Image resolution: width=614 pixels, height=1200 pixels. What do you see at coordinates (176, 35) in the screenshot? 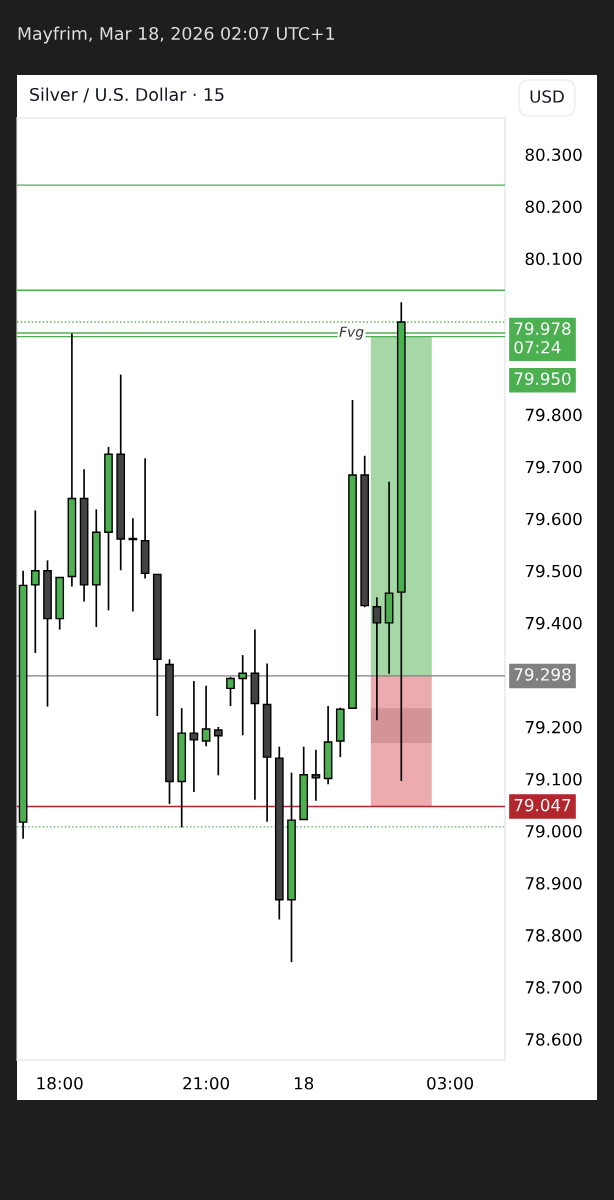
I see `text: Mayfrim, Mar 18, 2026 02:07 UTC+1` at bounding box center [176, 35].